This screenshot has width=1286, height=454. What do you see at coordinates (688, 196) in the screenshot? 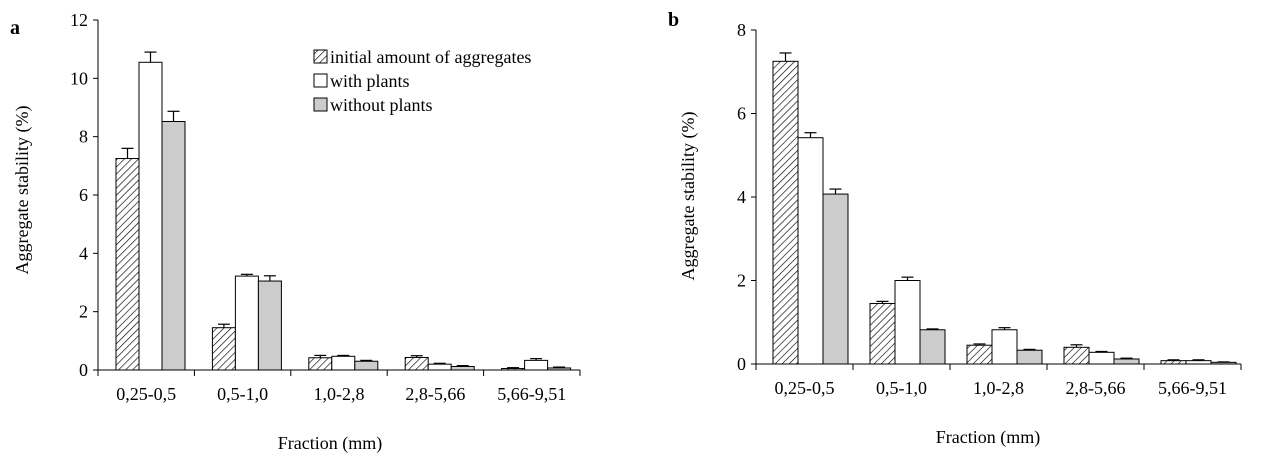
I see `y-axis-title-b: Aggregate stability (%)` at bounding box center [688, 196].